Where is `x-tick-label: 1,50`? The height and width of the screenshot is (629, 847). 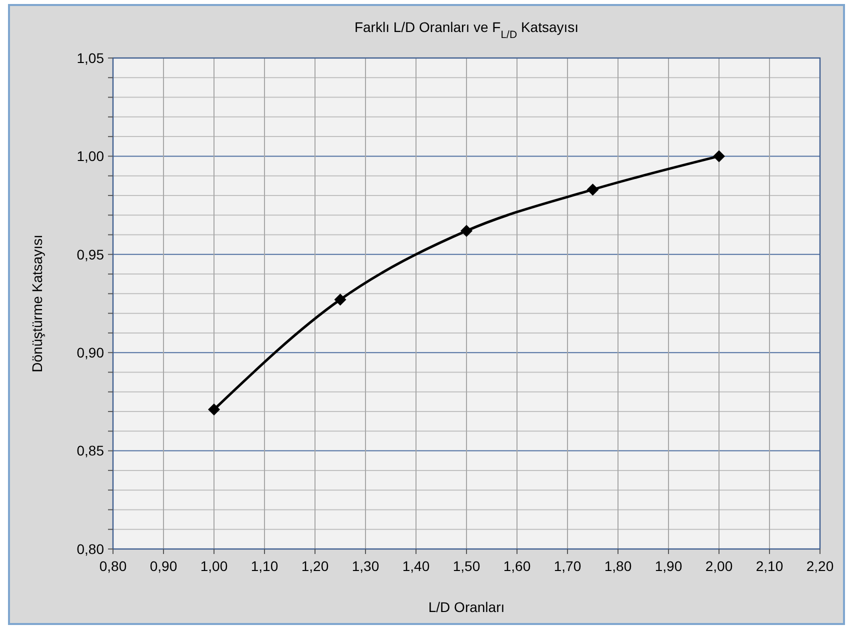 x-tick-label: 1,50 is located at coordinates (466, 566).